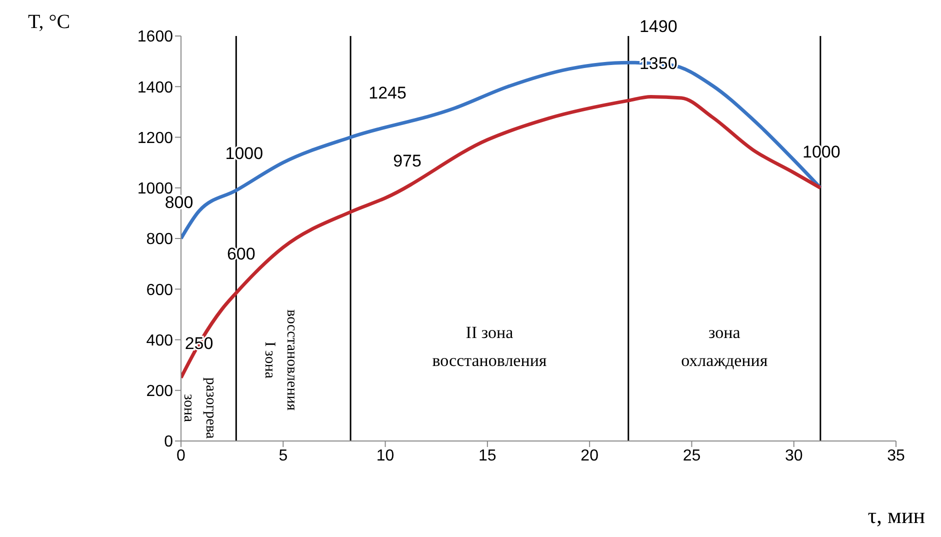 The image size is (941, 537). I want to click on x-tick-label: 5, so click(283, 455).